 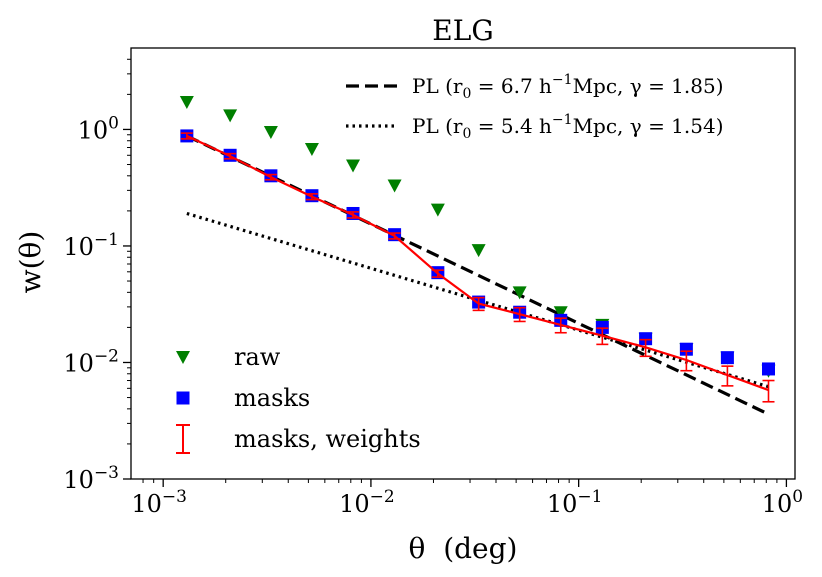 What do you see at coordinates (462, 30) in the screenshot?
I see `chart-title: ELG` at bounding box center [462, 30].